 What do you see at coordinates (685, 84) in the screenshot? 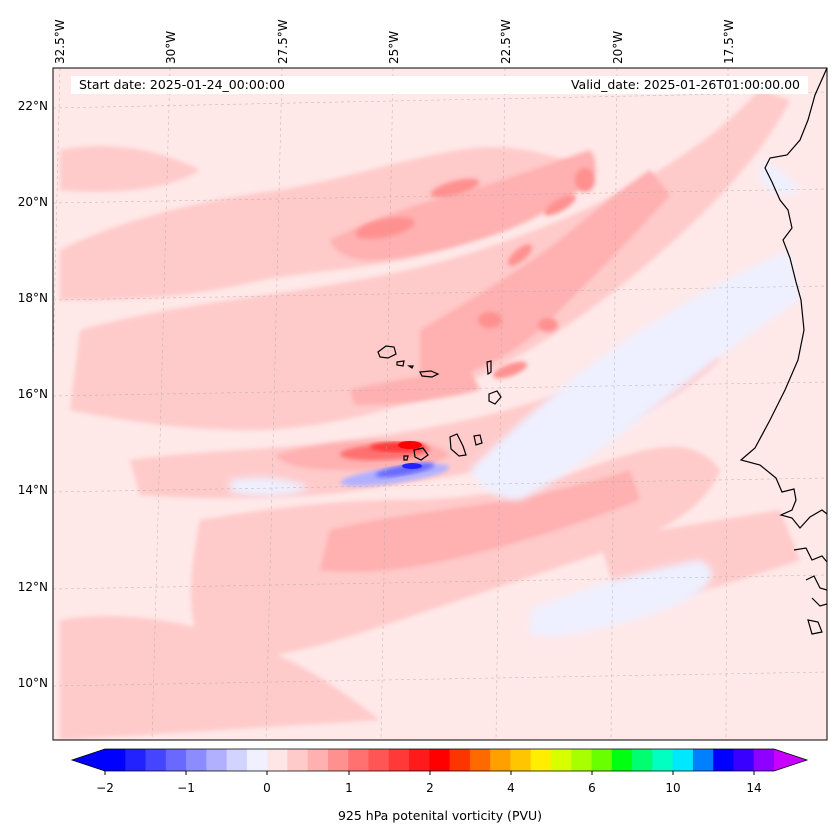
I see `valid-date-text: Valid_date: 2025-01-26T01:00:00.00` at bounding box center [685, 84].